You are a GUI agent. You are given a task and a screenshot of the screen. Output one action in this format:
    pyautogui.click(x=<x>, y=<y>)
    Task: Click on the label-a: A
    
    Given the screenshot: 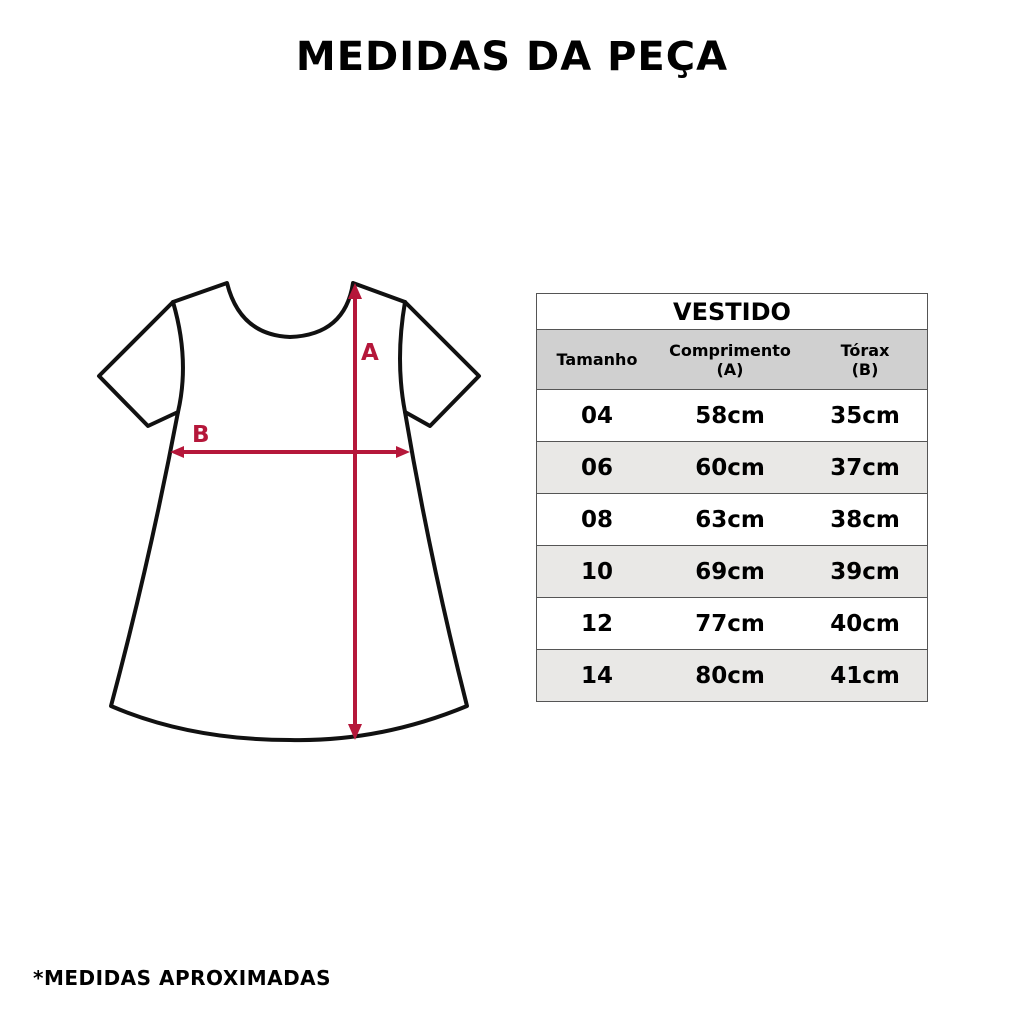 What is the action you would take?
    pyautogui.click(x=370, y=353)
    